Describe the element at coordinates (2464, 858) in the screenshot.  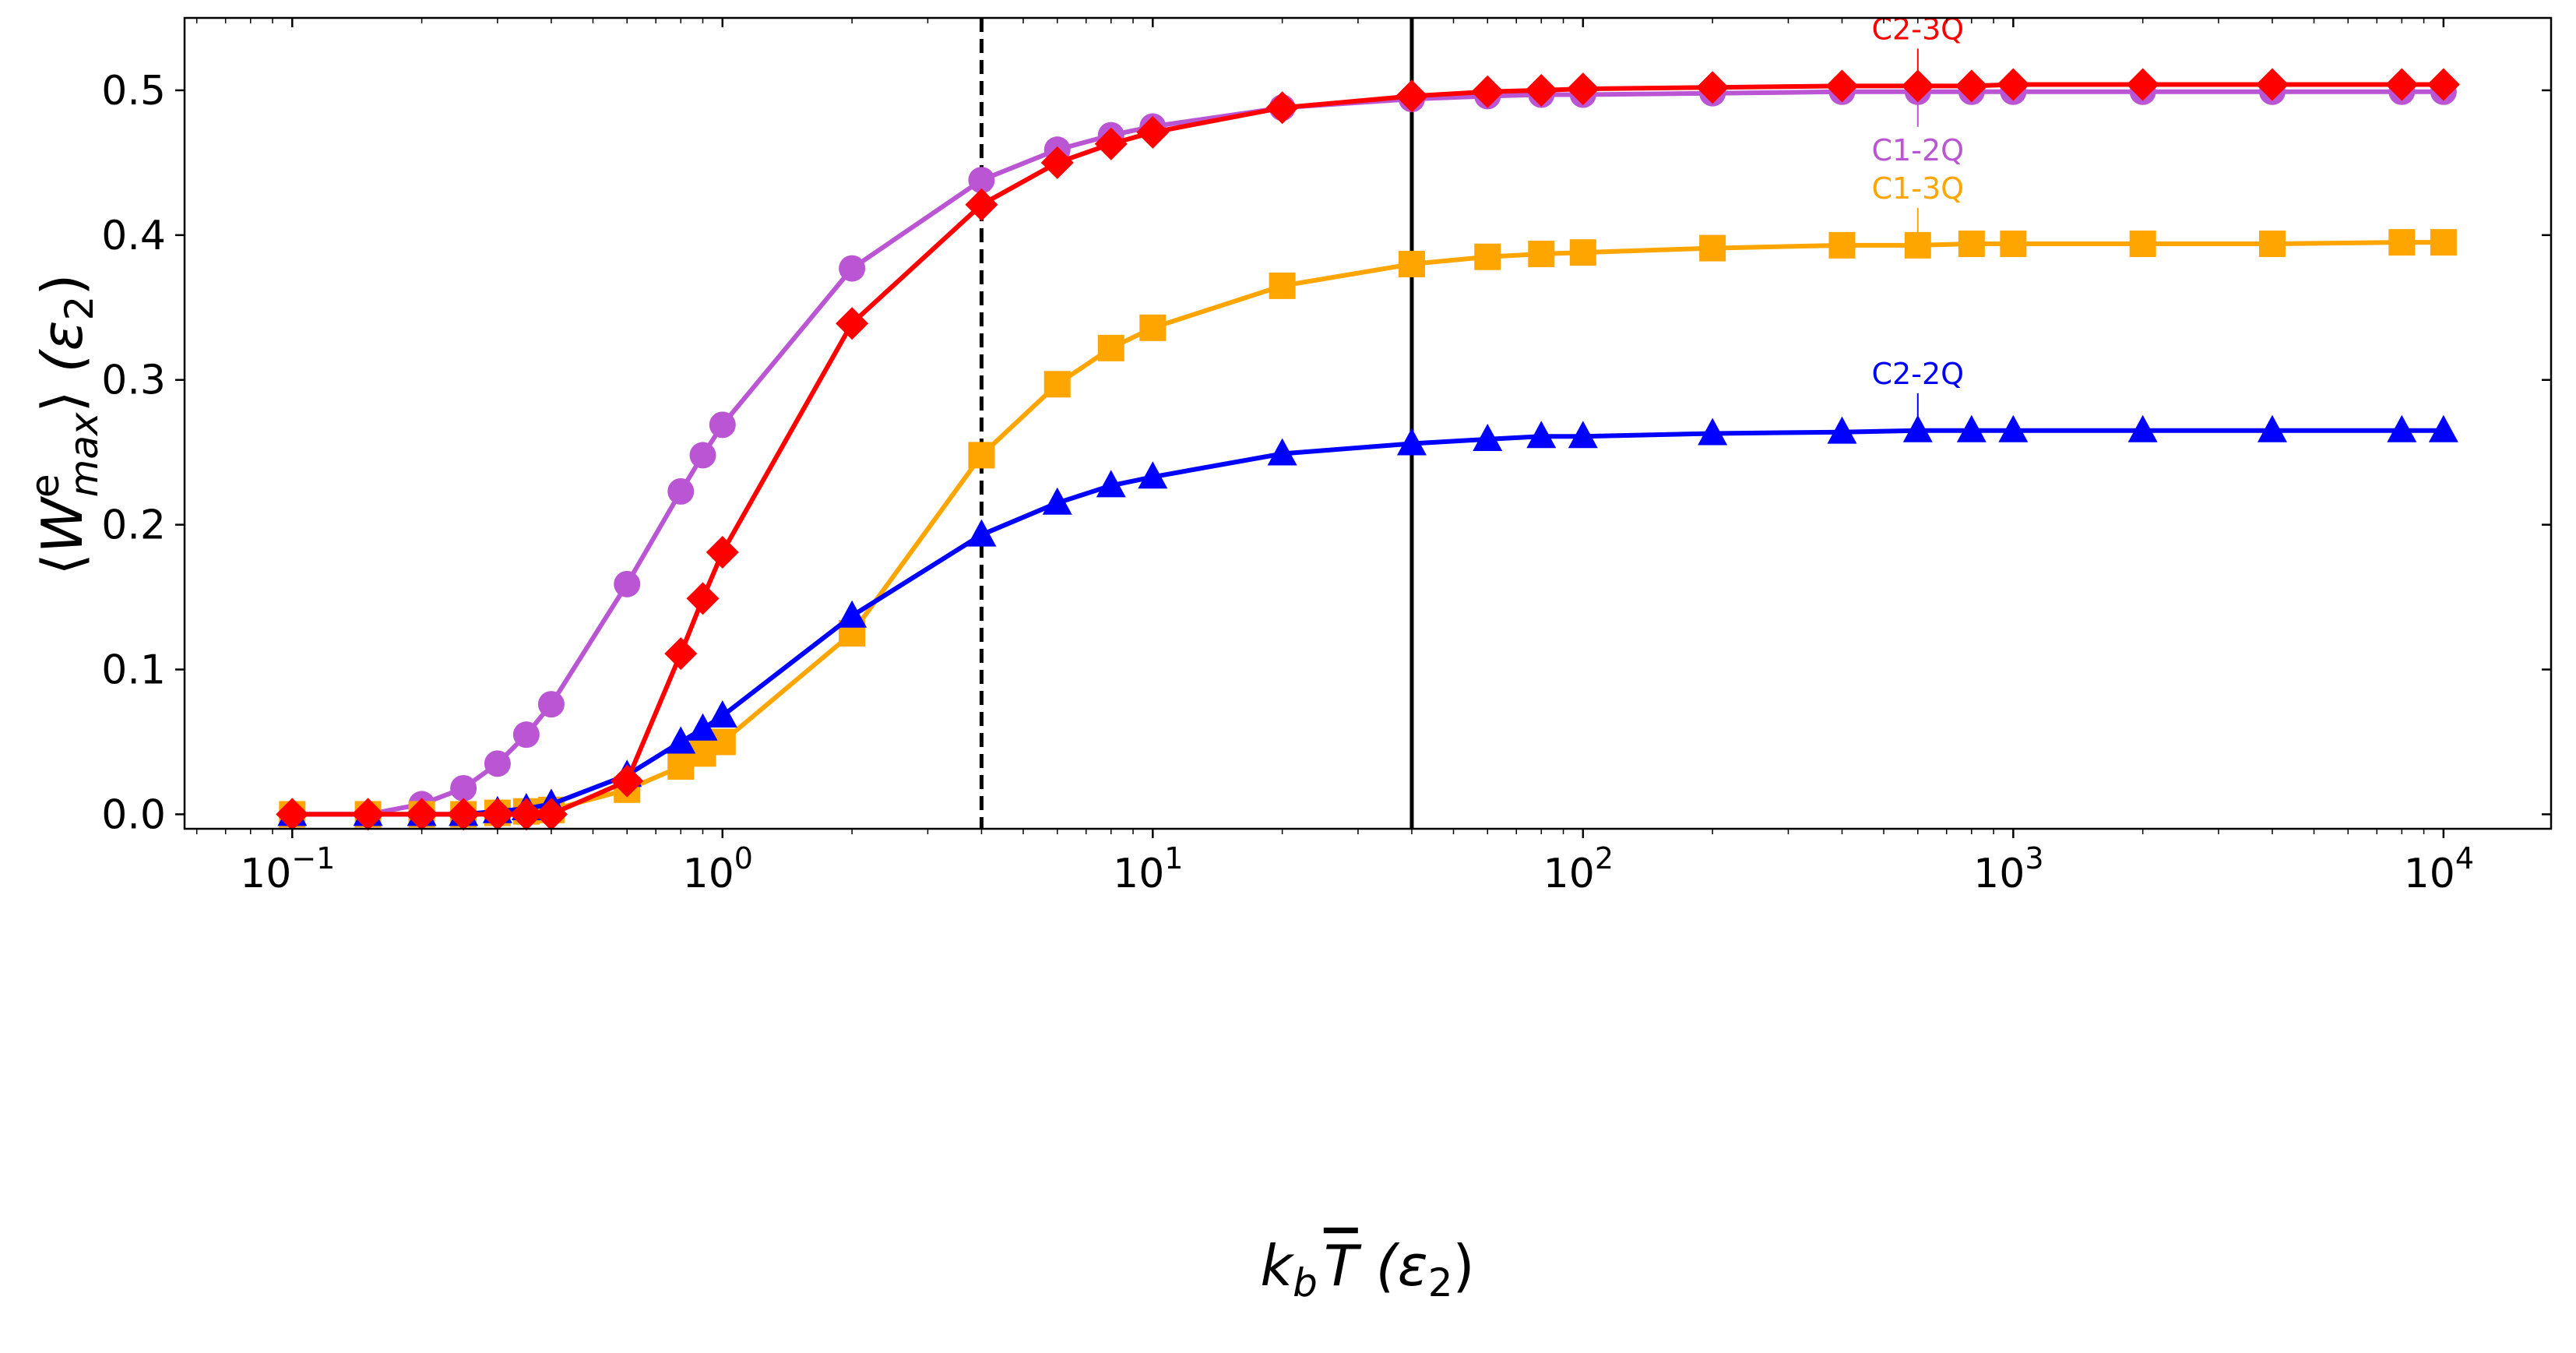
I see `x-tick-exponent: 4` at that location.